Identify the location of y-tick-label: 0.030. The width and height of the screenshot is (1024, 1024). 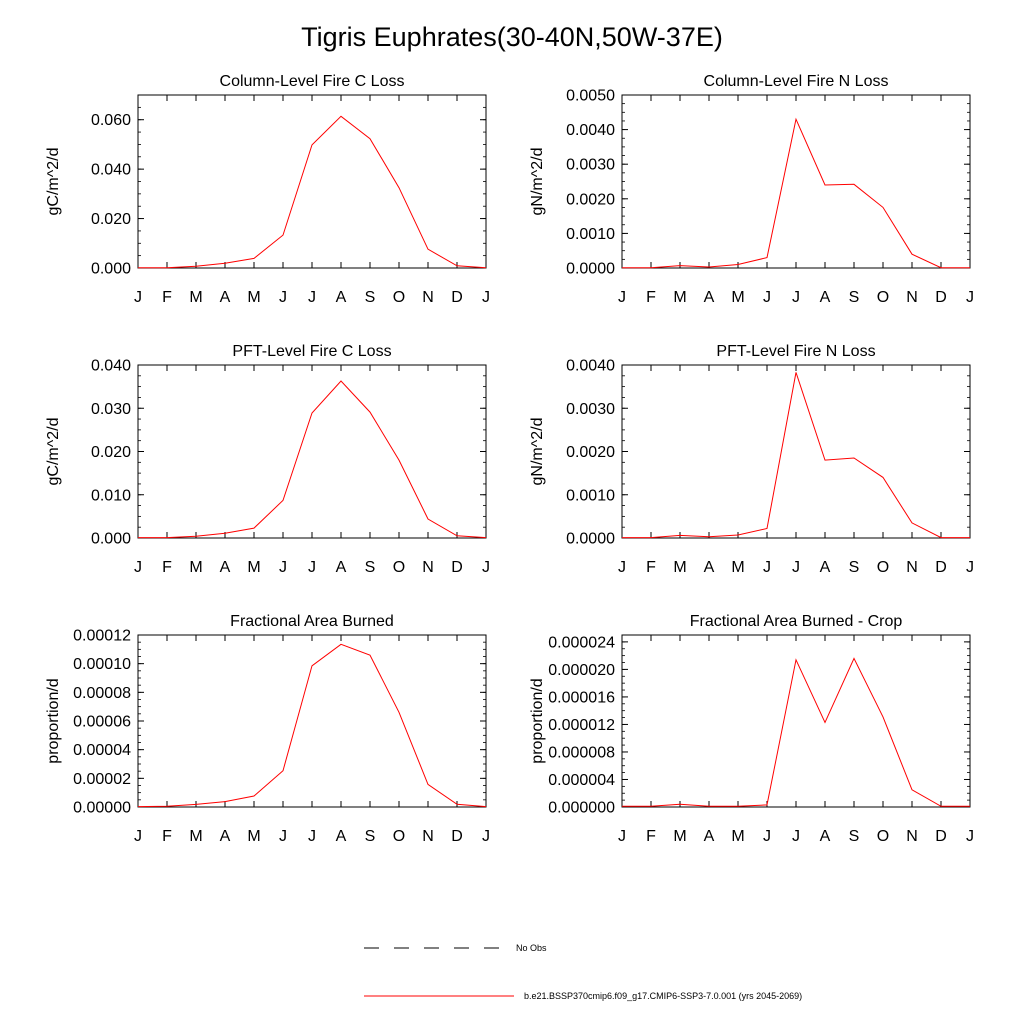
(111, 409).